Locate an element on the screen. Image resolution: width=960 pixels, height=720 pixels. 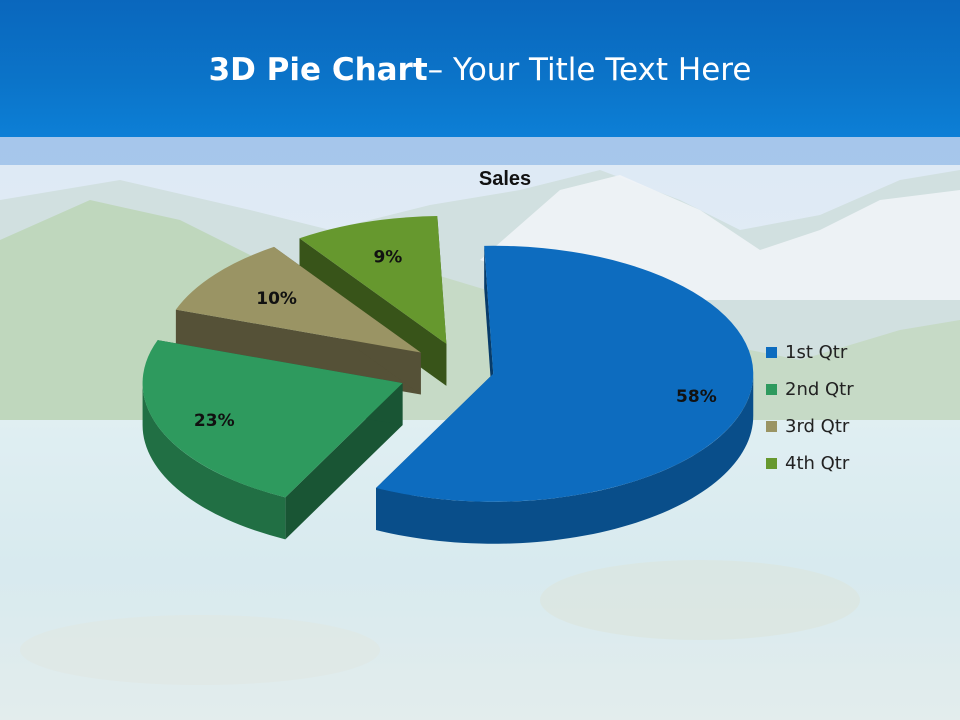
legend-item-2nd-qtr: 2nd Qtr is located at coordinates (810, 389).